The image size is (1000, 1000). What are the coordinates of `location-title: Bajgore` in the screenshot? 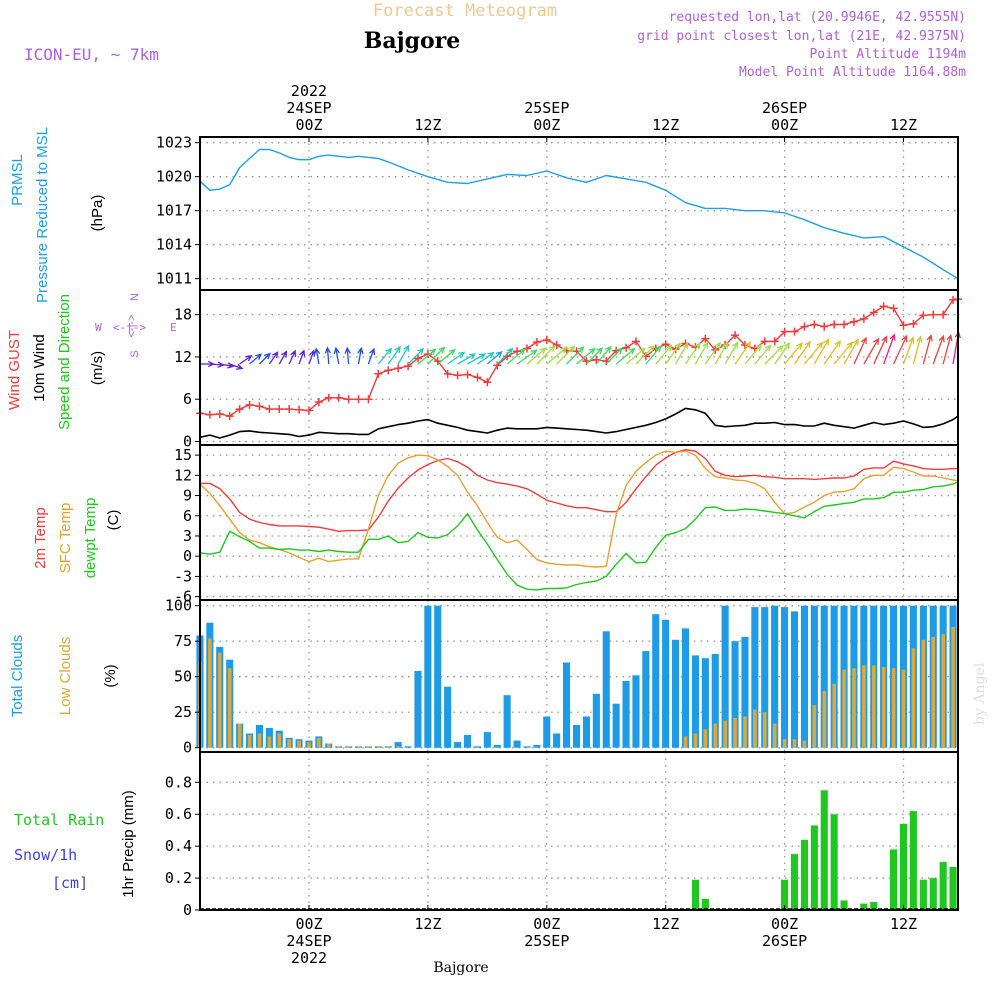 It's located at (412, 41).